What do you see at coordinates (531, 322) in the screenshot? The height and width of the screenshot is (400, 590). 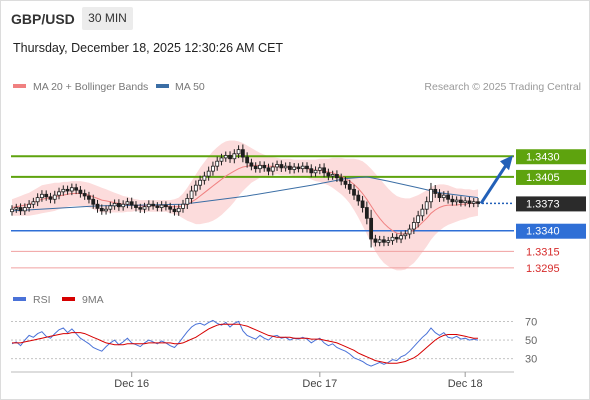 I see `rsi-tick-label: 70` at bounding box center [531, 322].